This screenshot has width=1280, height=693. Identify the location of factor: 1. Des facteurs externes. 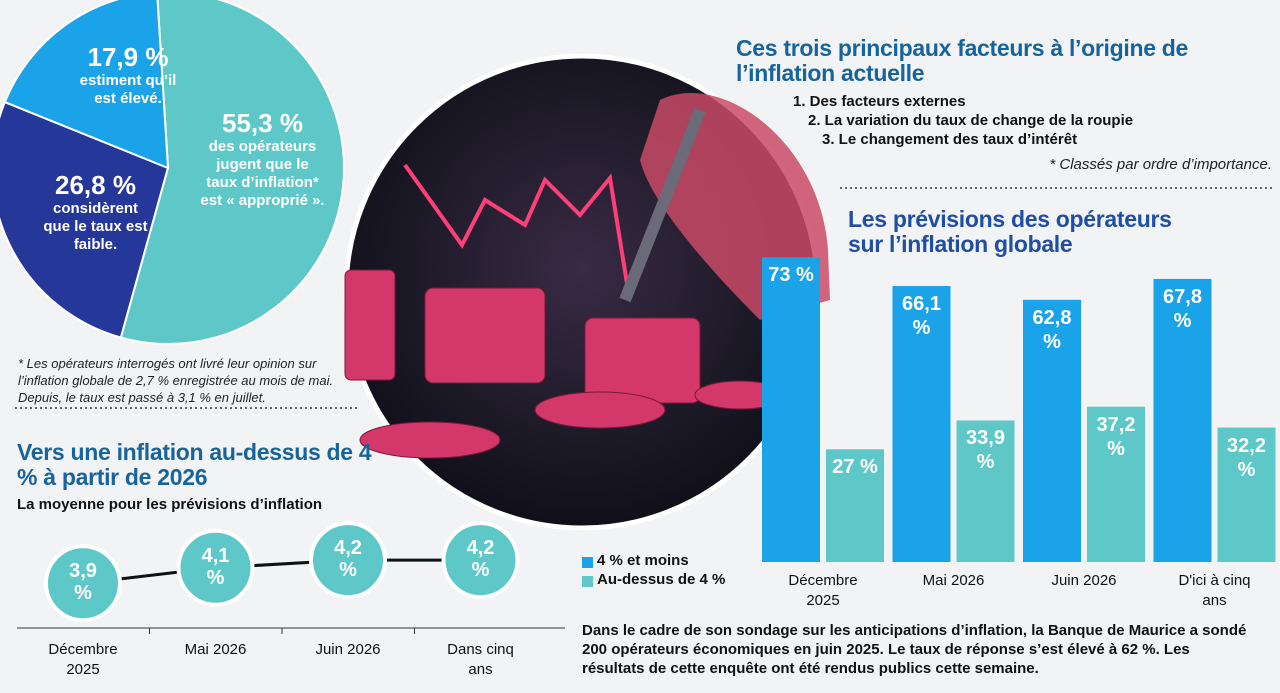
(879, 101).